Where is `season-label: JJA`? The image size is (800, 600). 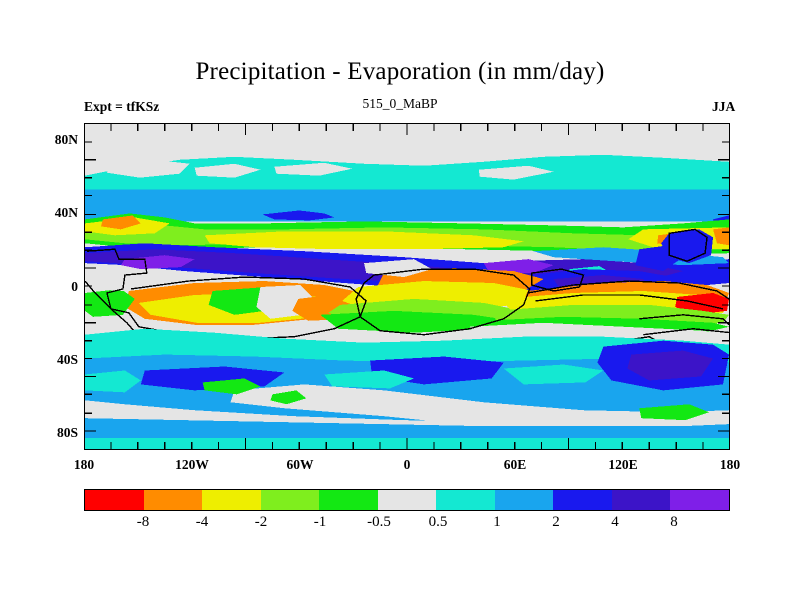 season-label: JJA is located at coordinates (724, 106).